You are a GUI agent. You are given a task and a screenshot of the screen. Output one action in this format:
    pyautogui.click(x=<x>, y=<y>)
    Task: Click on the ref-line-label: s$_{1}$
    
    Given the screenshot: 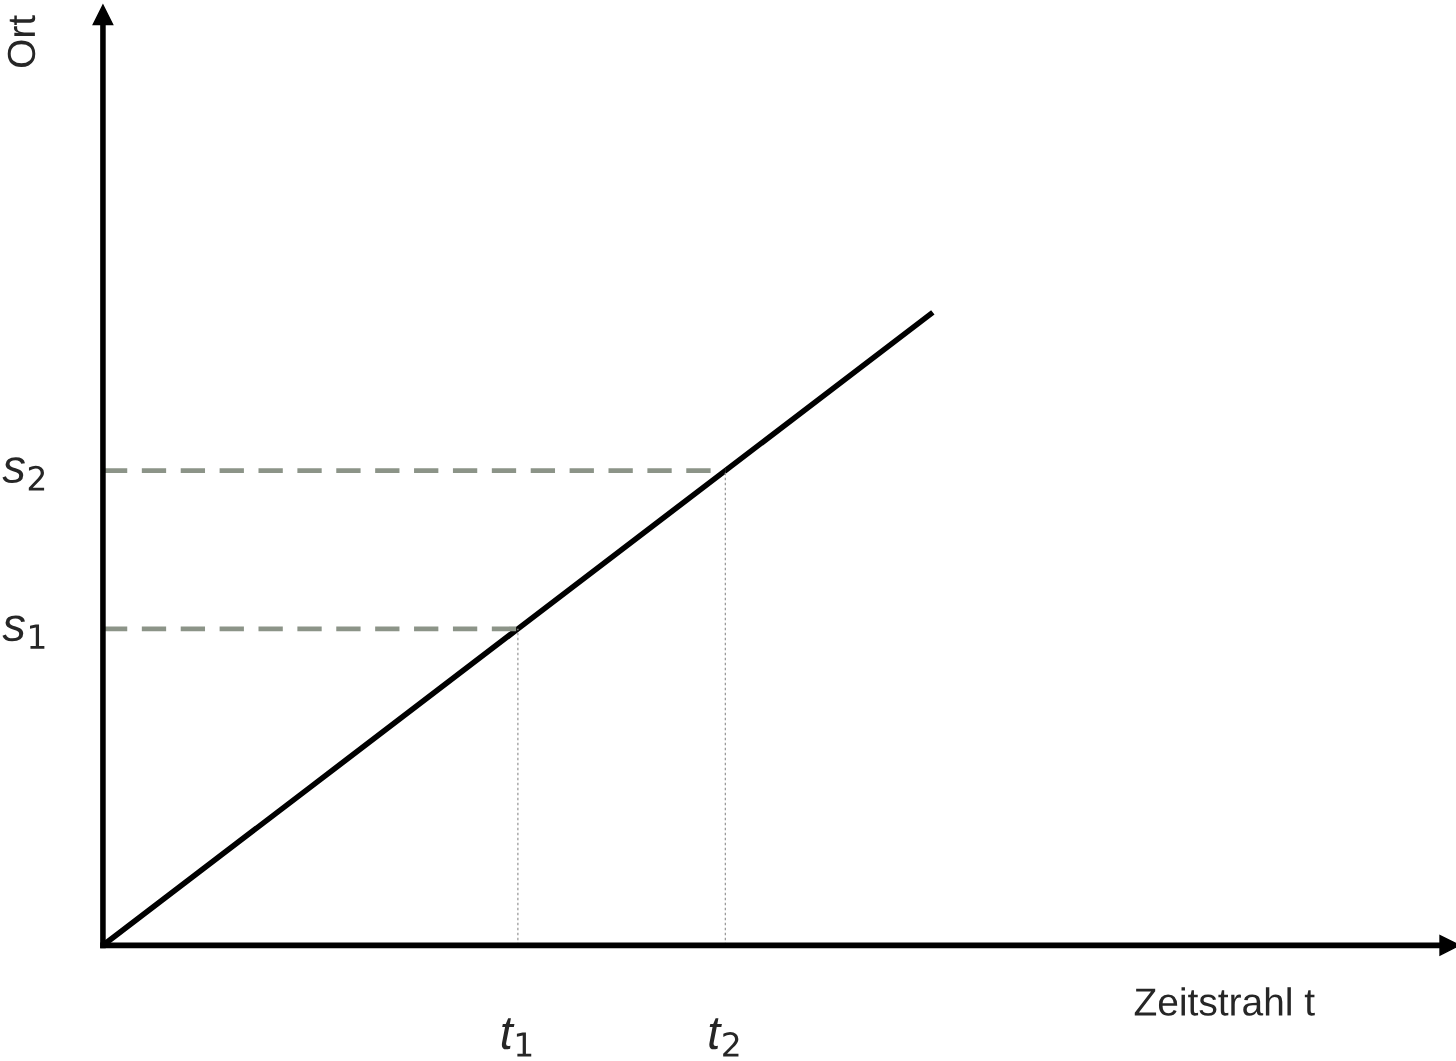 What is the action you would take?
    pyautogui.click(x=23, y=632)
    